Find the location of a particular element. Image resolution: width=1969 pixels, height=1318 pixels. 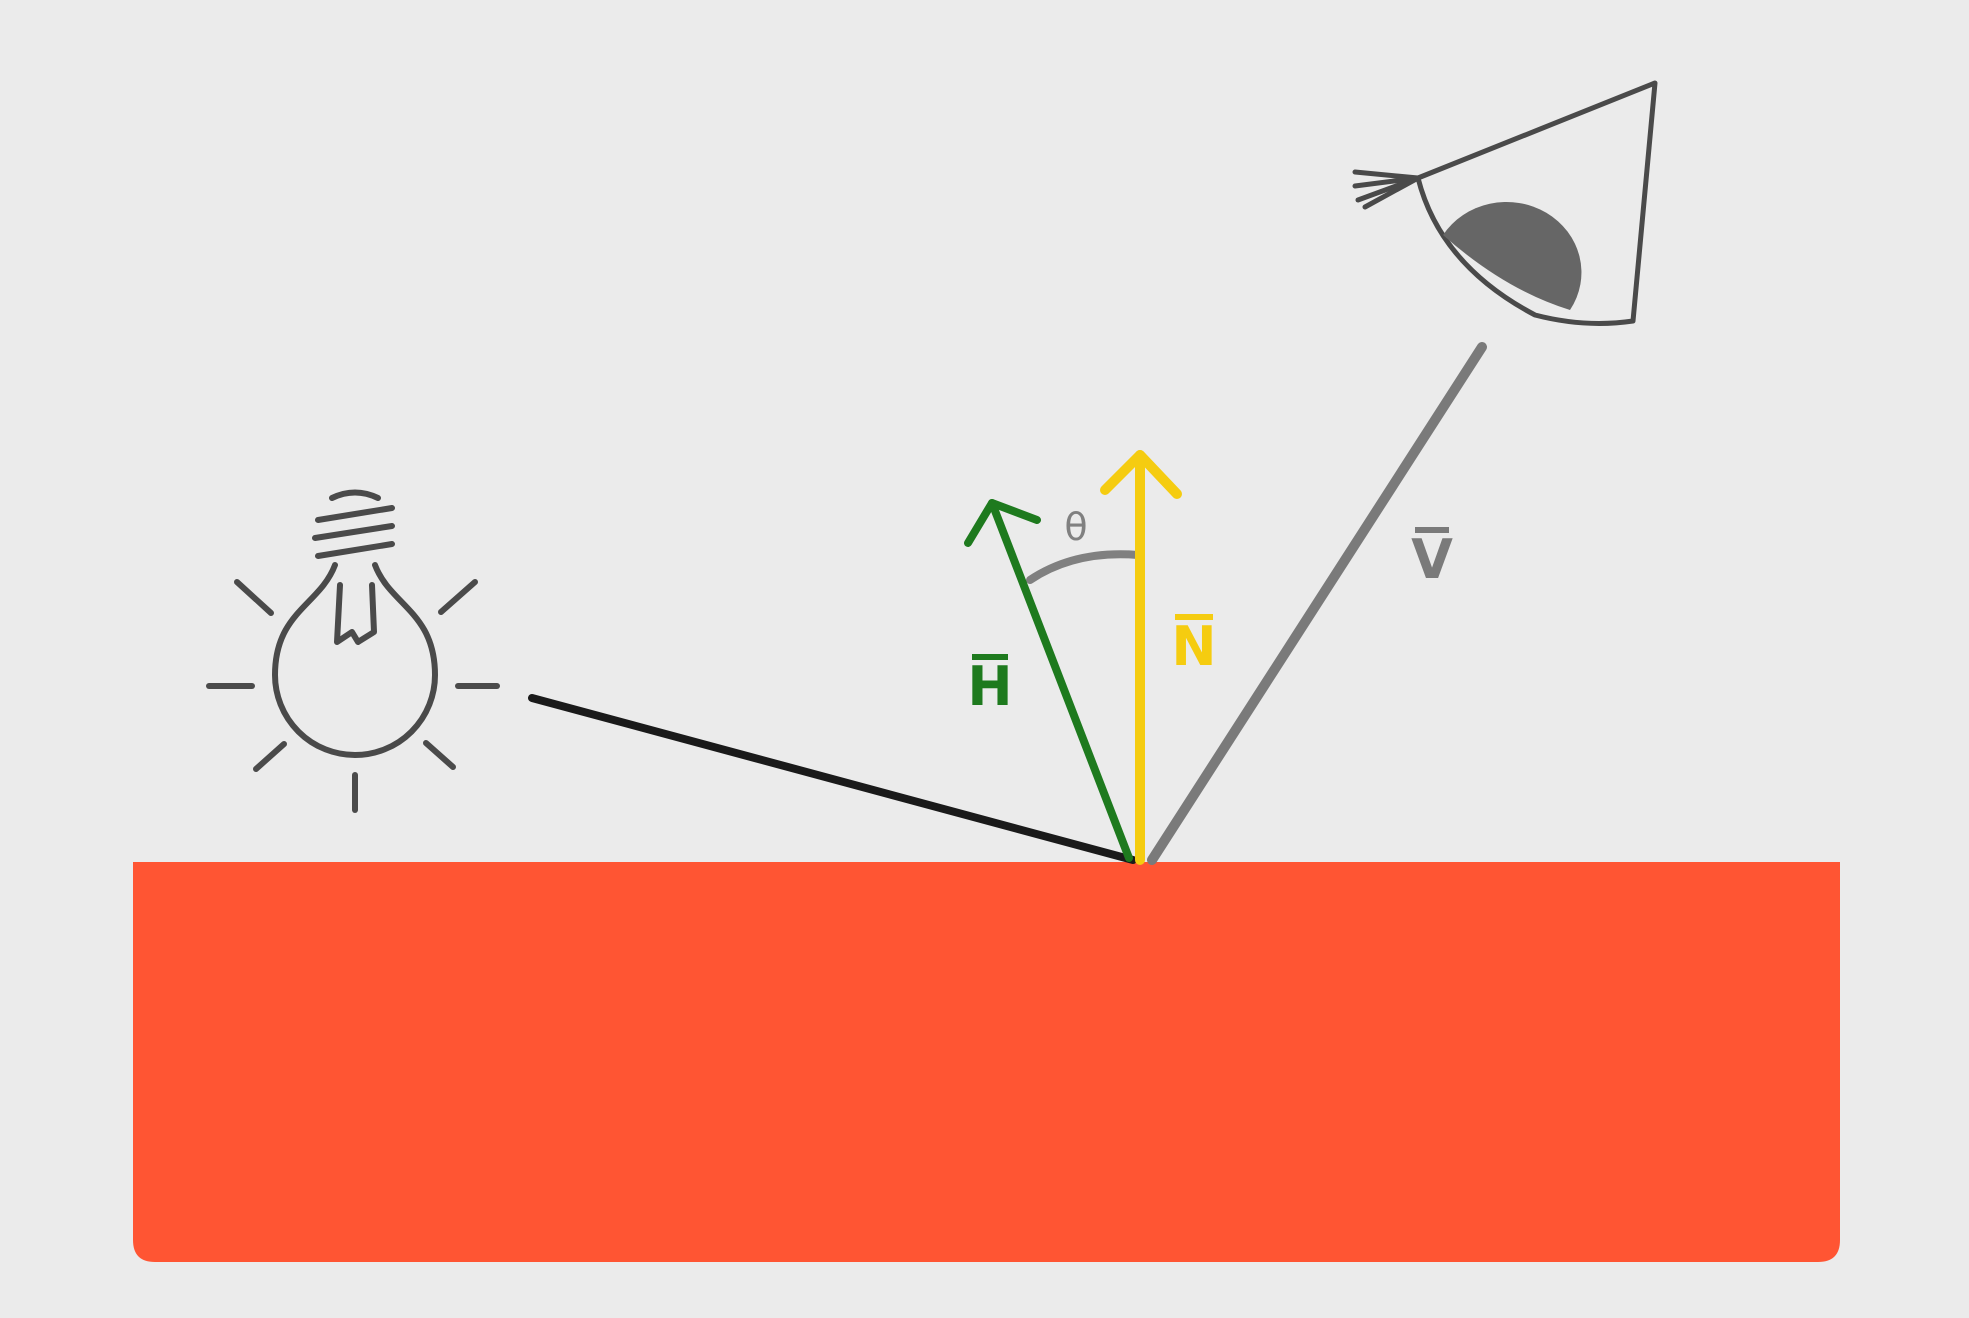

half-vector-arrow is located at coordinates (1048, 680).